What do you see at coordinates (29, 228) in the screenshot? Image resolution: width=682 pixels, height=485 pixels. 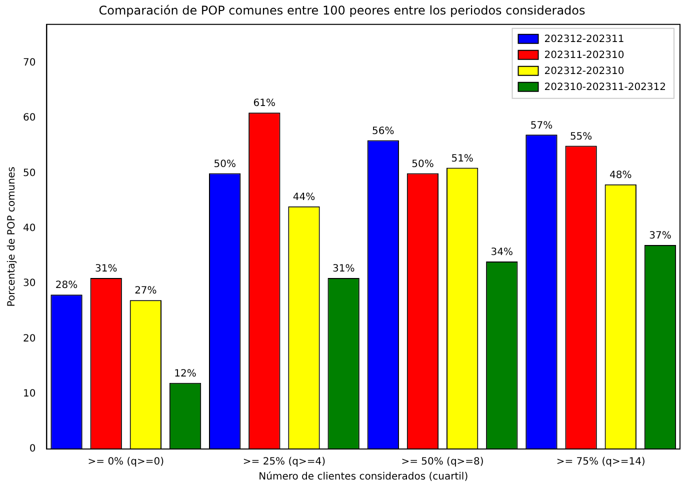 I see `y-tick-label: 40` at bounding box center [29, 228].